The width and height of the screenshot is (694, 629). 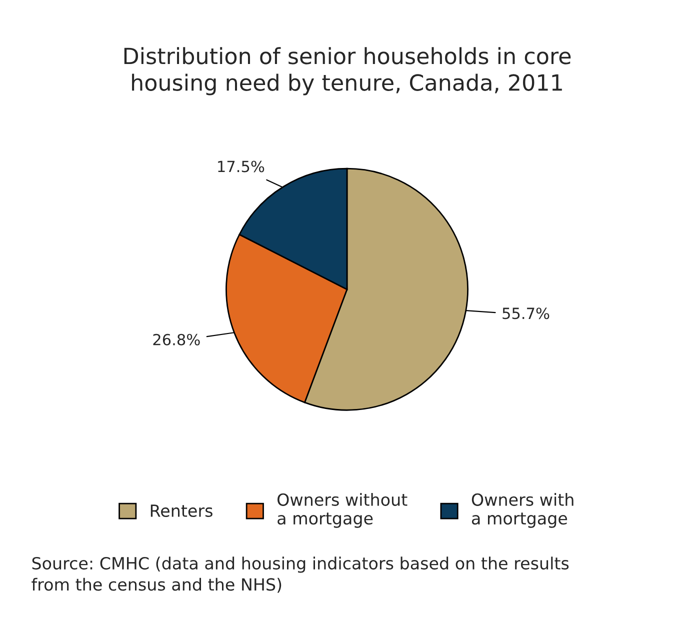 What do you see at coordinates (526, 314) in the screenshot?
I see `data-label: 55.7%` at bounding box center [526, 314].